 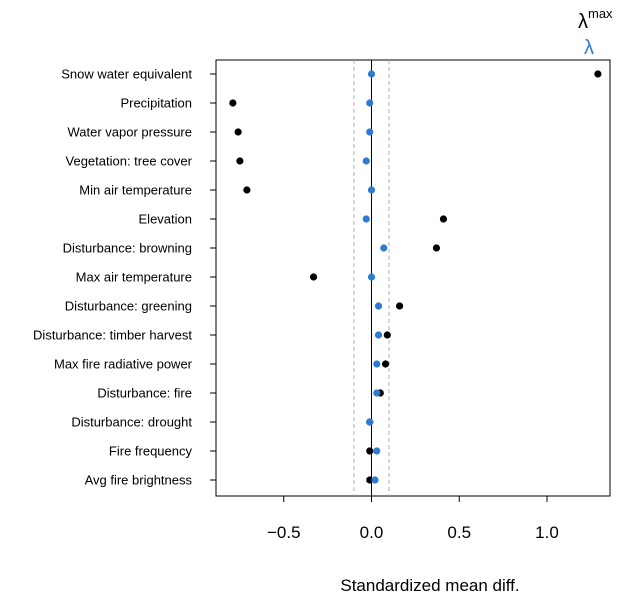 I want to click on legend: λmax λ, so click(x=595, y=32).